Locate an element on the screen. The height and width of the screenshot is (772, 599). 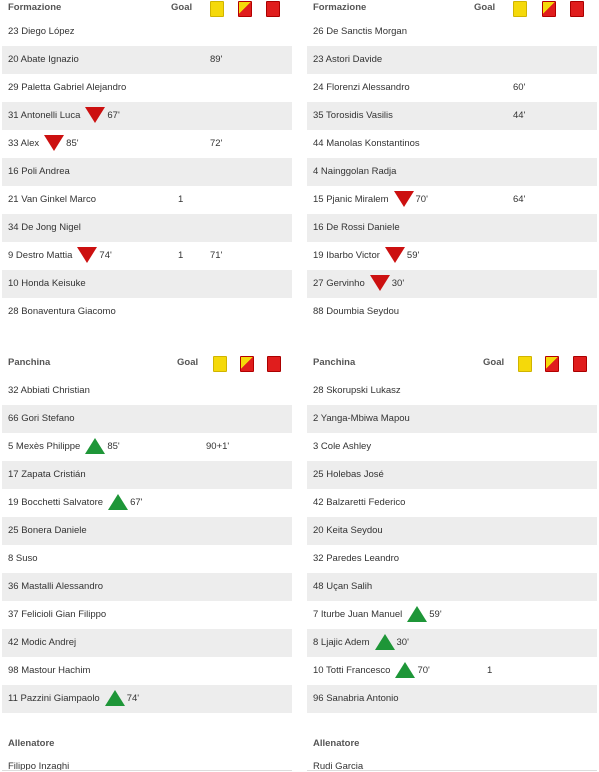
player-row: 32 Paredes Leandro is located at coordinates (452, 559).